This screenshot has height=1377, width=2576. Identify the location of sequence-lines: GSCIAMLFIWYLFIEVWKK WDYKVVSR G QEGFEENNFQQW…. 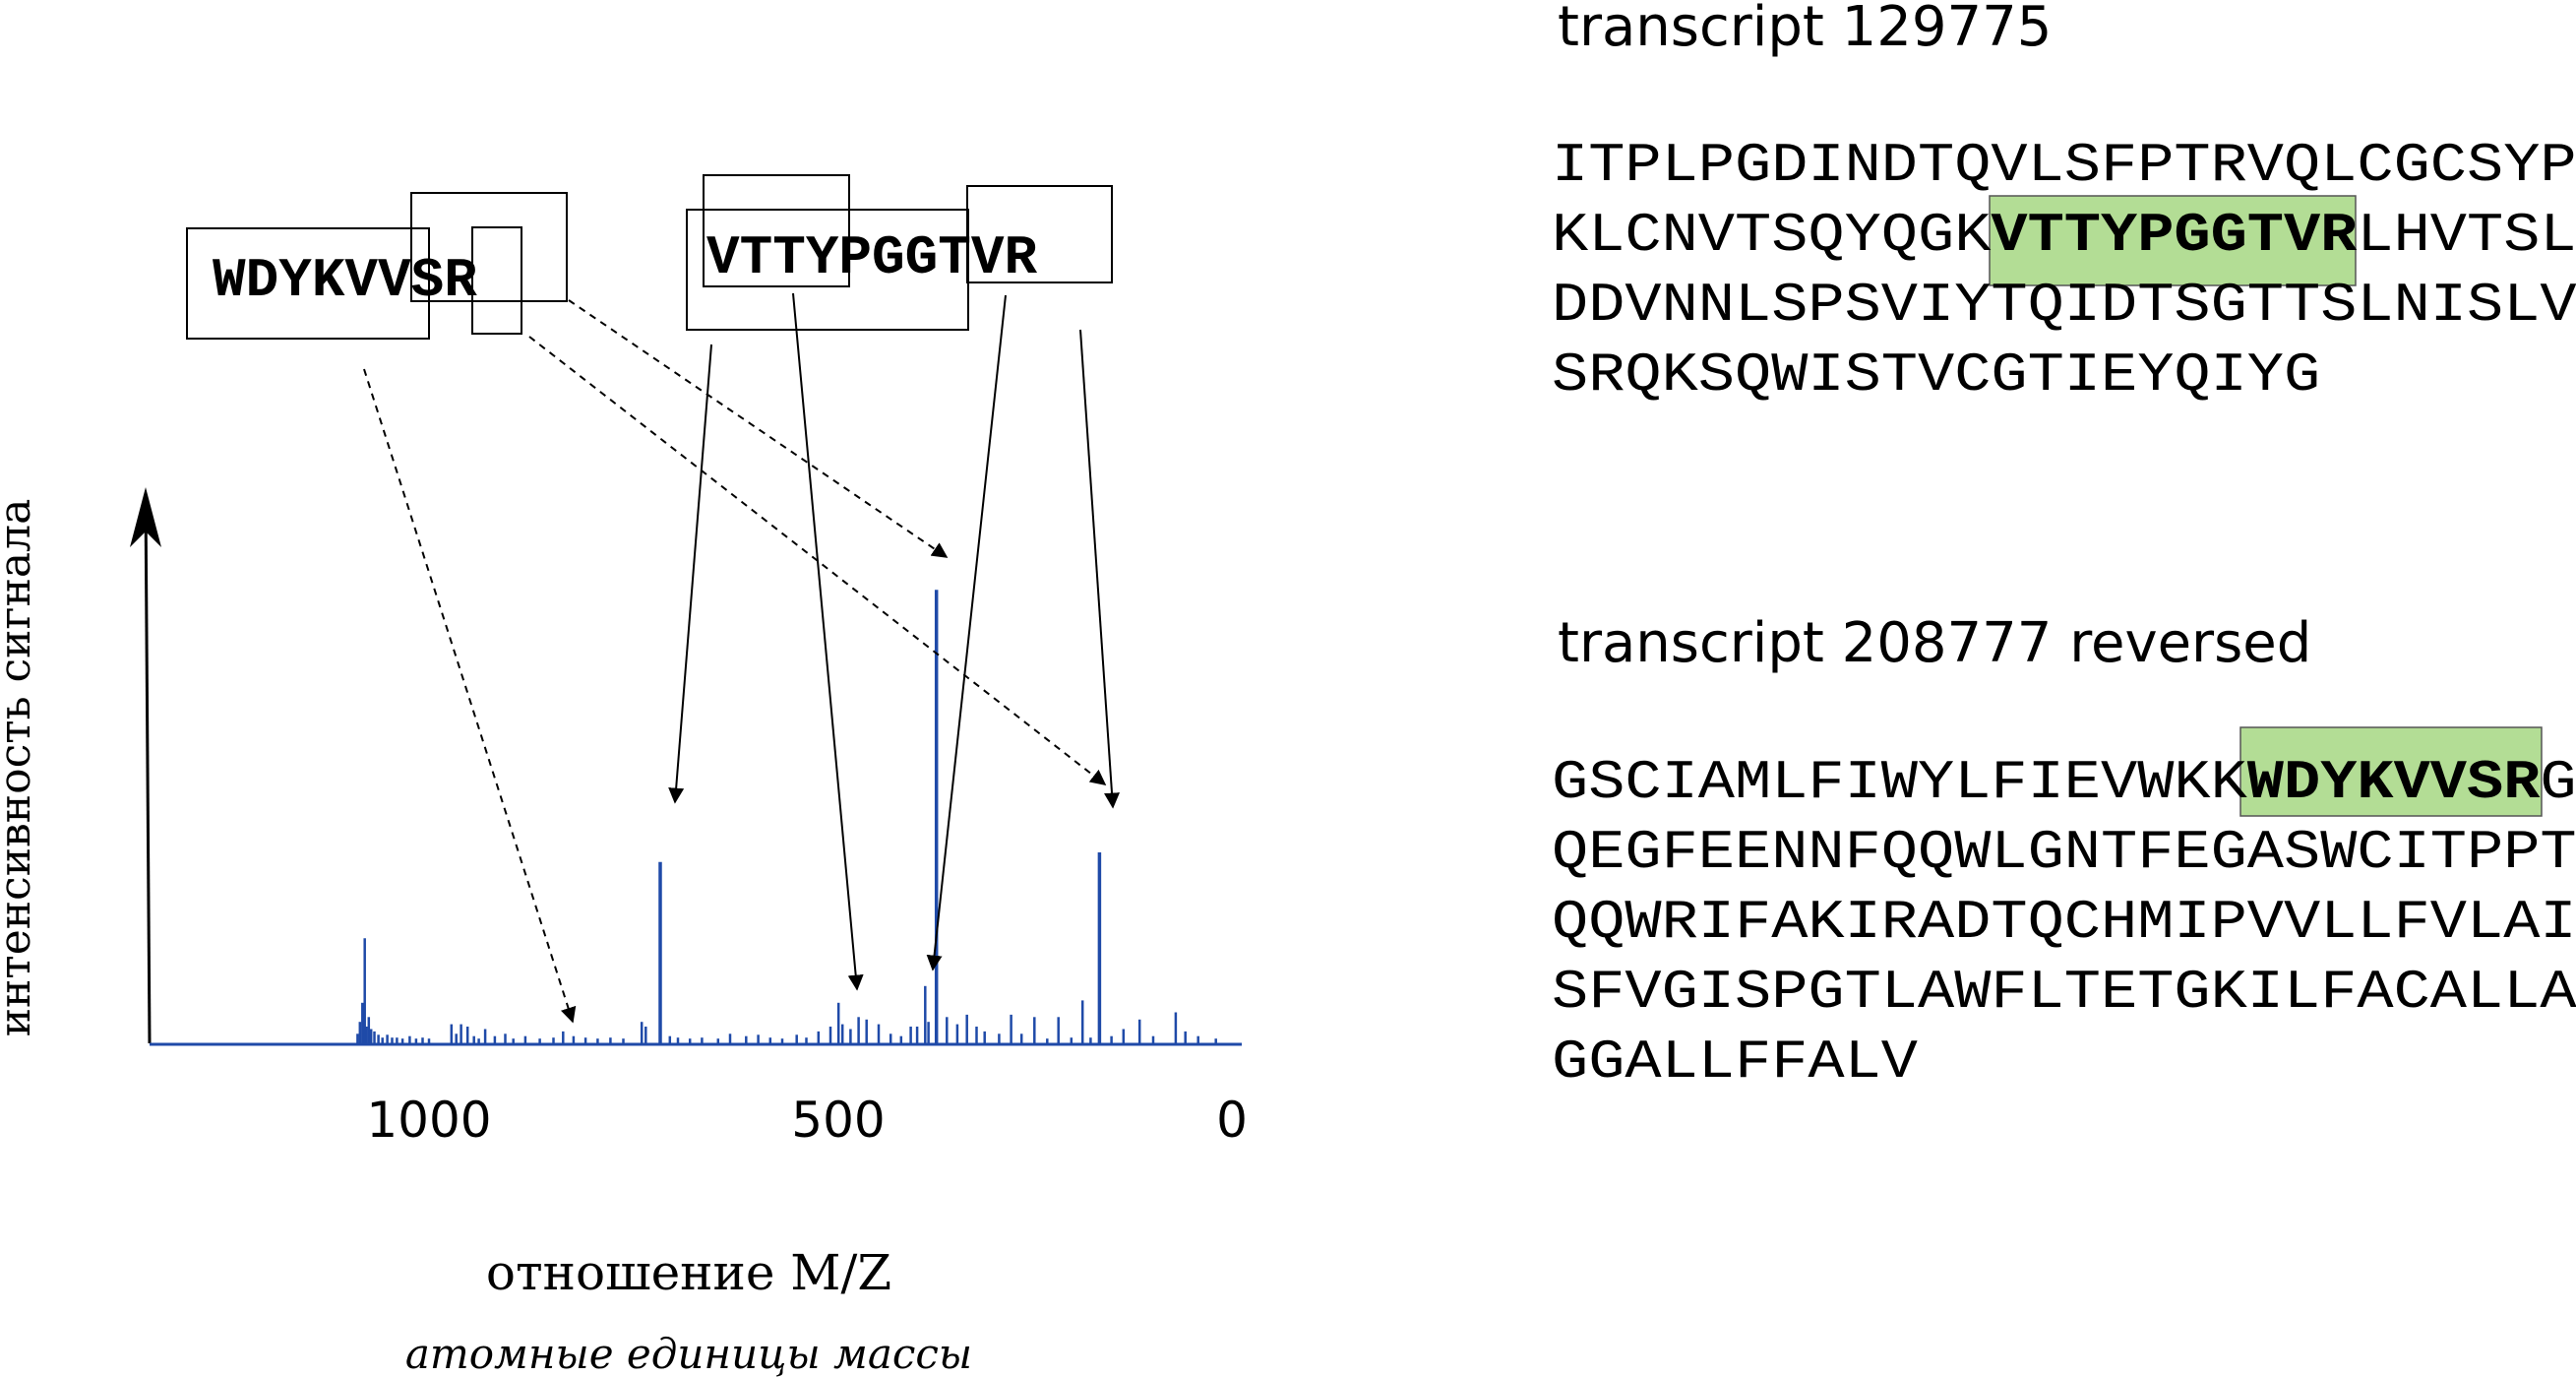
(2064, 922).